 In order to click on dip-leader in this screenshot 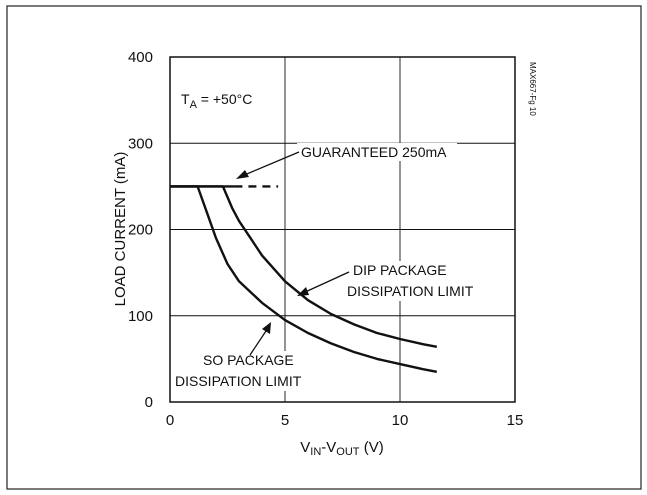, I will do `click(326, 282)`.